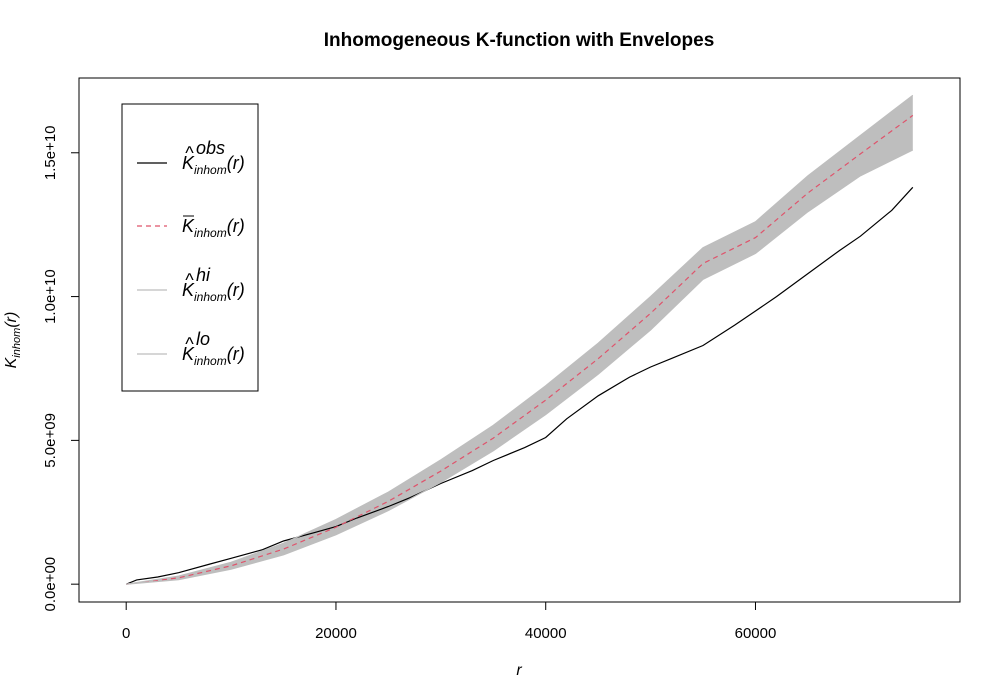 This screenshot has height=700, width=1000. What do you see at coordinates (61, 368) in the screenshot?
I see `y-axis: 0.0e+00 5.0e+09 1.0e+10 1.5e+10` at bounding box center [61, 368].